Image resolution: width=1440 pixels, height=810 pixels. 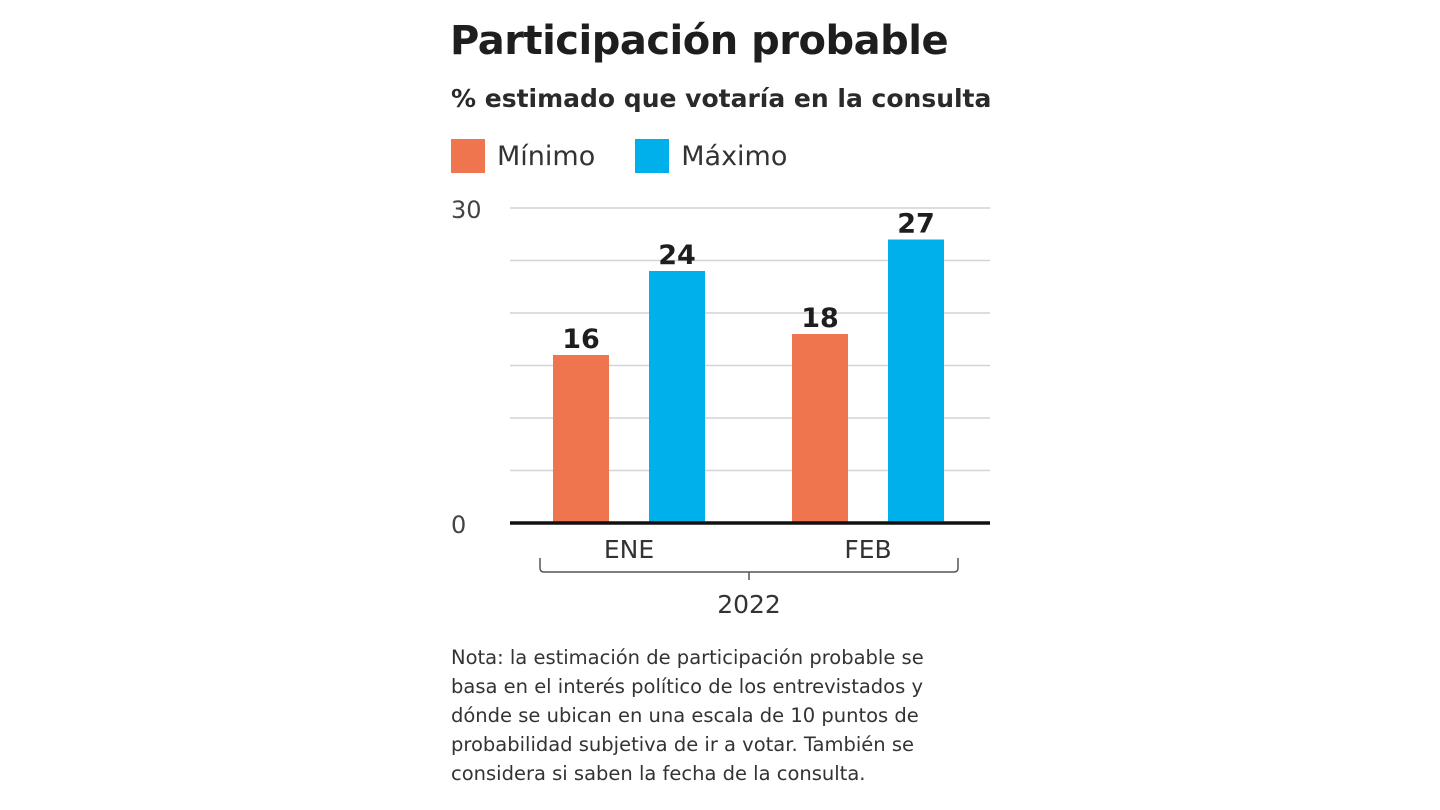 I want to click on y-tick-label: 0, so click(x=458, y=525).